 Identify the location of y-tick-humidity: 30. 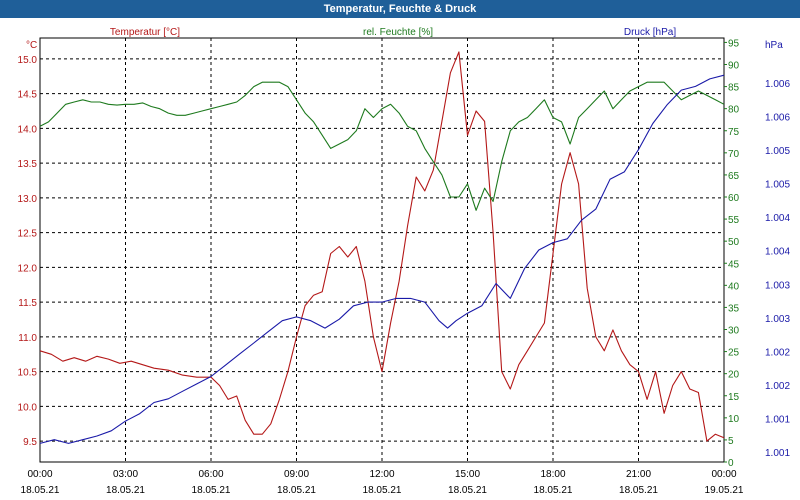
(734, 331).